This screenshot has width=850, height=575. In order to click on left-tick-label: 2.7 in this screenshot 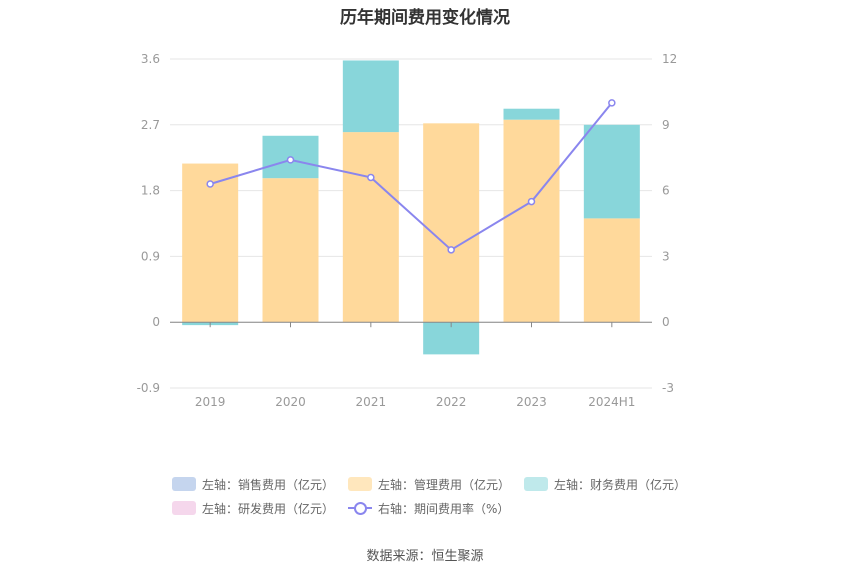, I will do `click(150, 125)`.